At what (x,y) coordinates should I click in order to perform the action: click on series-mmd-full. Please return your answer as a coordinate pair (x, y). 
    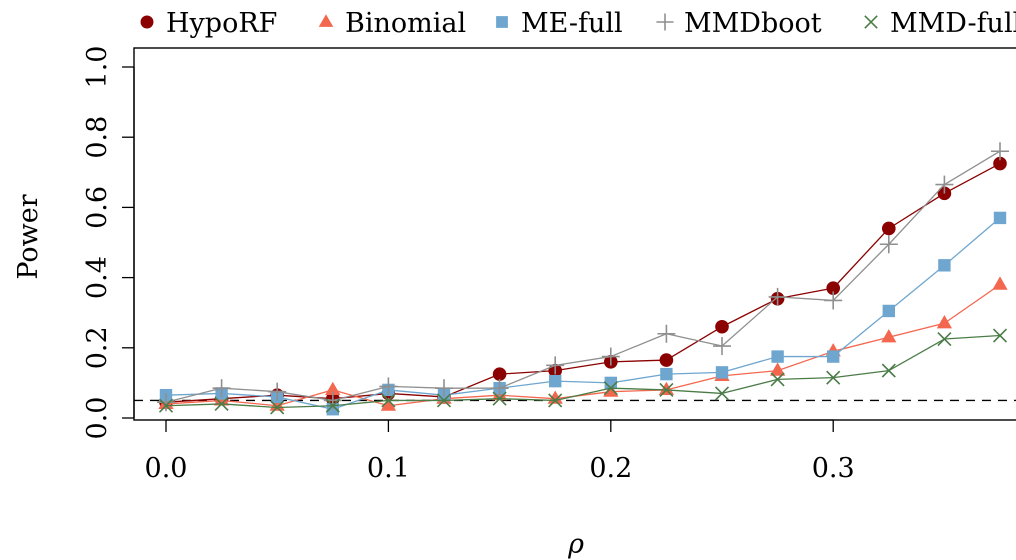
    Looking at the image, I should click on (583, 371).